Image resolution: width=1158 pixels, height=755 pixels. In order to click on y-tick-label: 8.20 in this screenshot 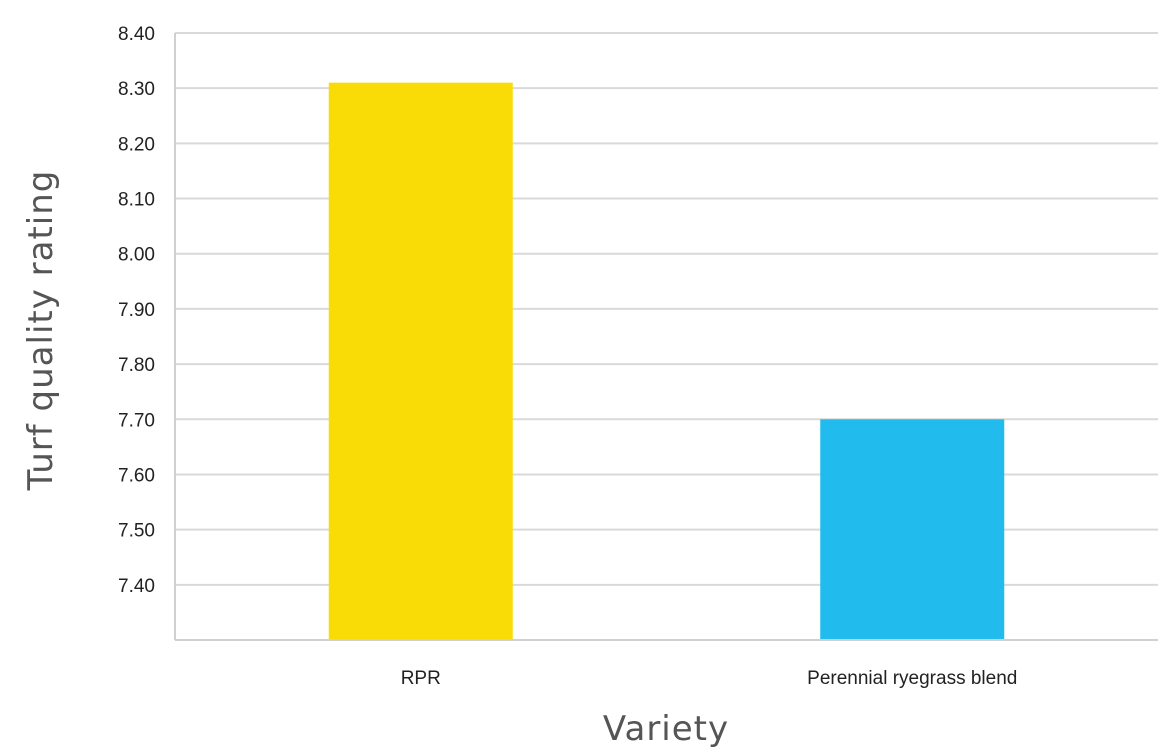, I will do `click(136, 144)`.